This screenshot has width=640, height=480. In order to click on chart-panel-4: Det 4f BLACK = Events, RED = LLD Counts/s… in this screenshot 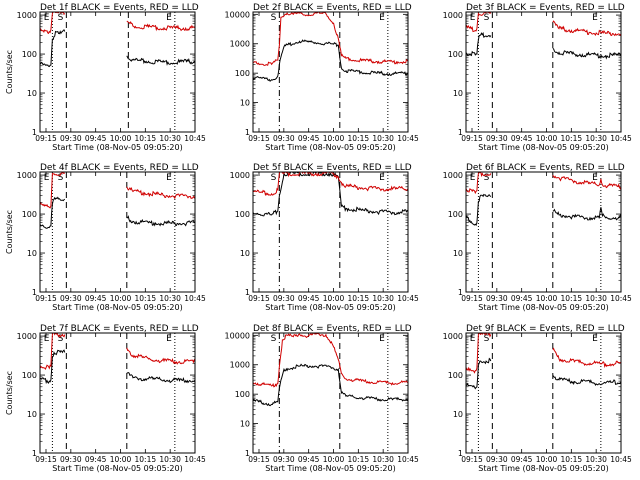, I will do `click(105, 237)`.